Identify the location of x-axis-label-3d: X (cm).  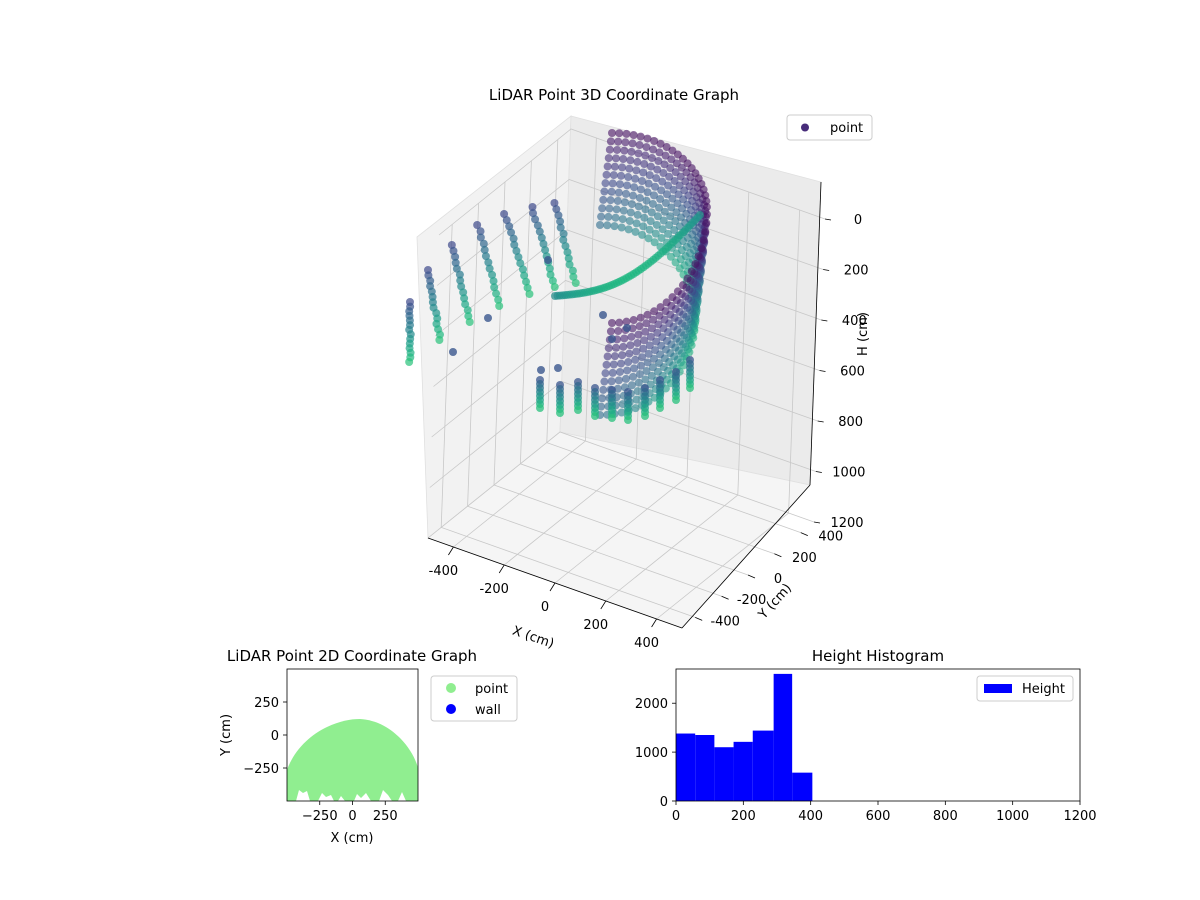
(533, 638).